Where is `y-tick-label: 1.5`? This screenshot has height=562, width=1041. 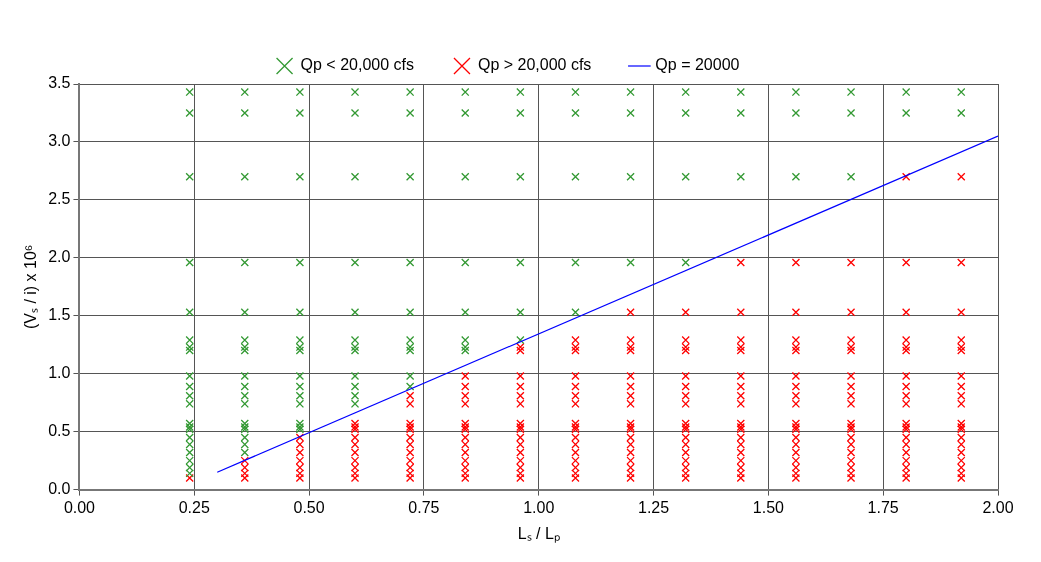 y-tick-label: 1.5 is located at coordinates (59, 315).